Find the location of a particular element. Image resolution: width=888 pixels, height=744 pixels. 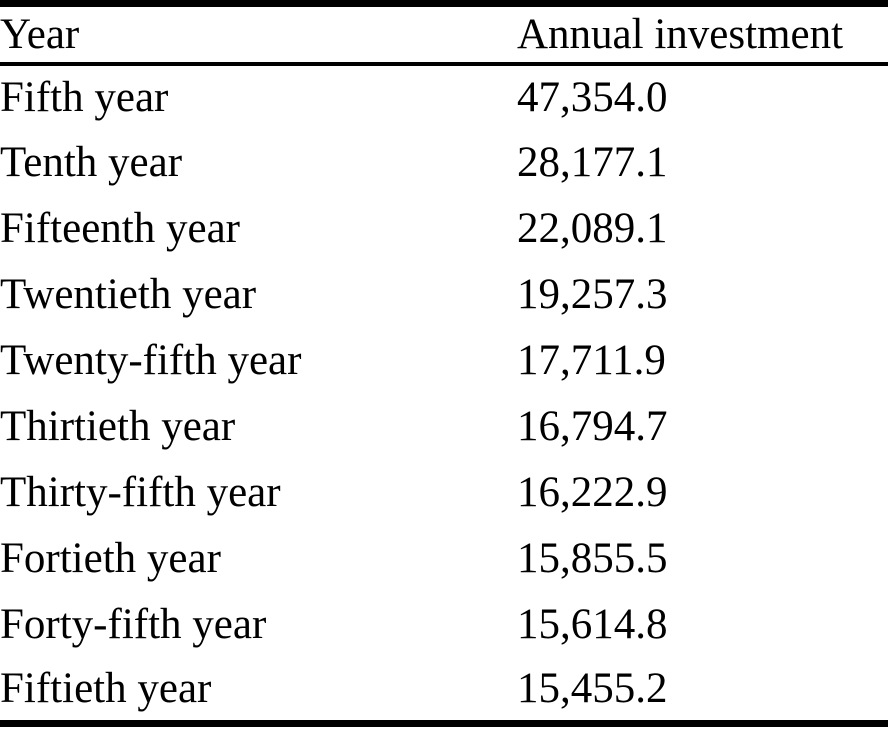

table-header-row: Year Annual investment is located at coordinates (444, 34).